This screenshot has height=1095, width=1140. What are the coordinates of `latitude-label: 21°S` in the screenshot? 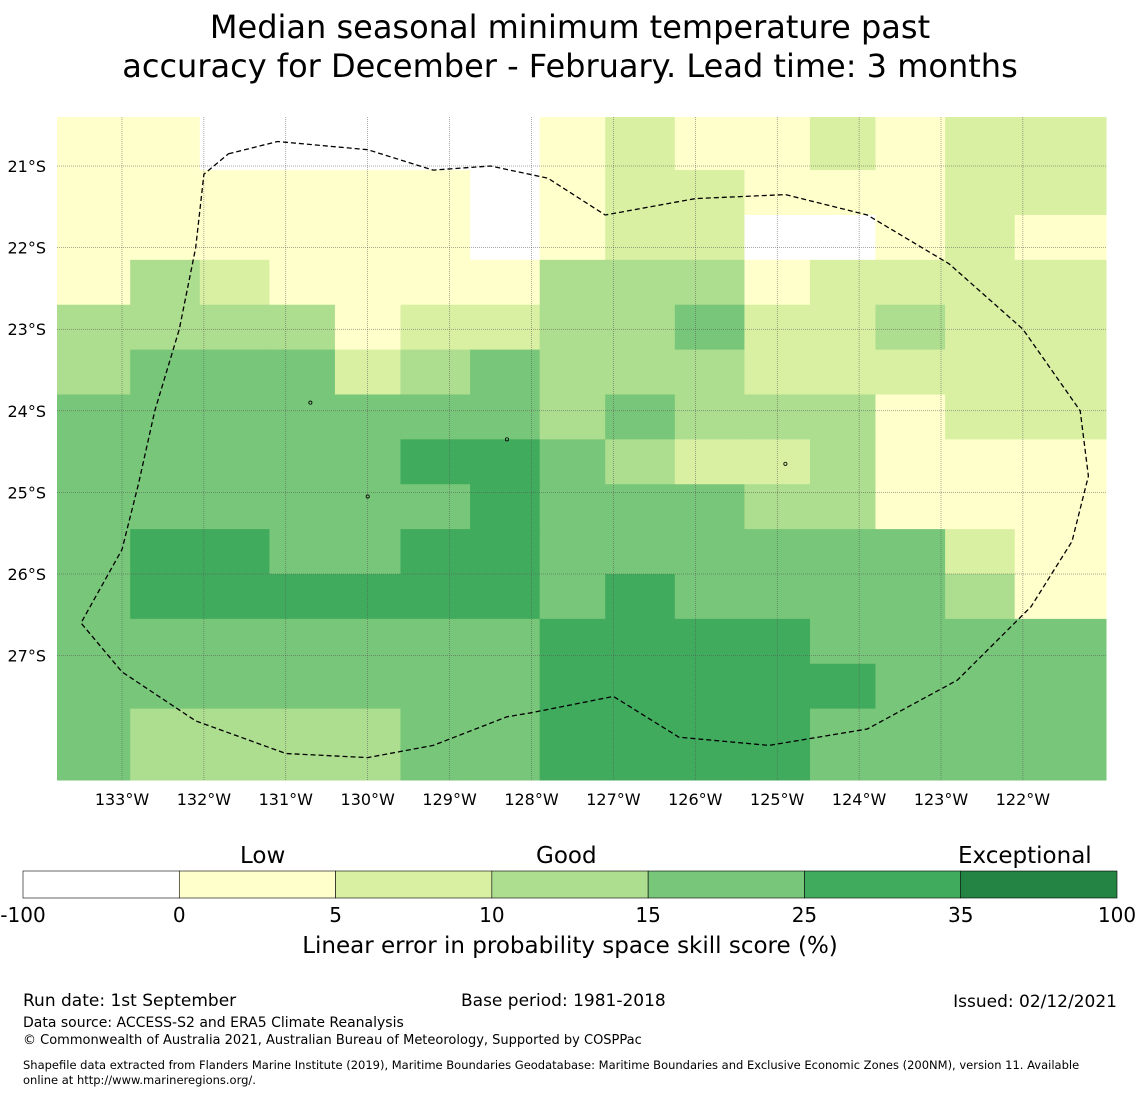 It's located at (26, 166).